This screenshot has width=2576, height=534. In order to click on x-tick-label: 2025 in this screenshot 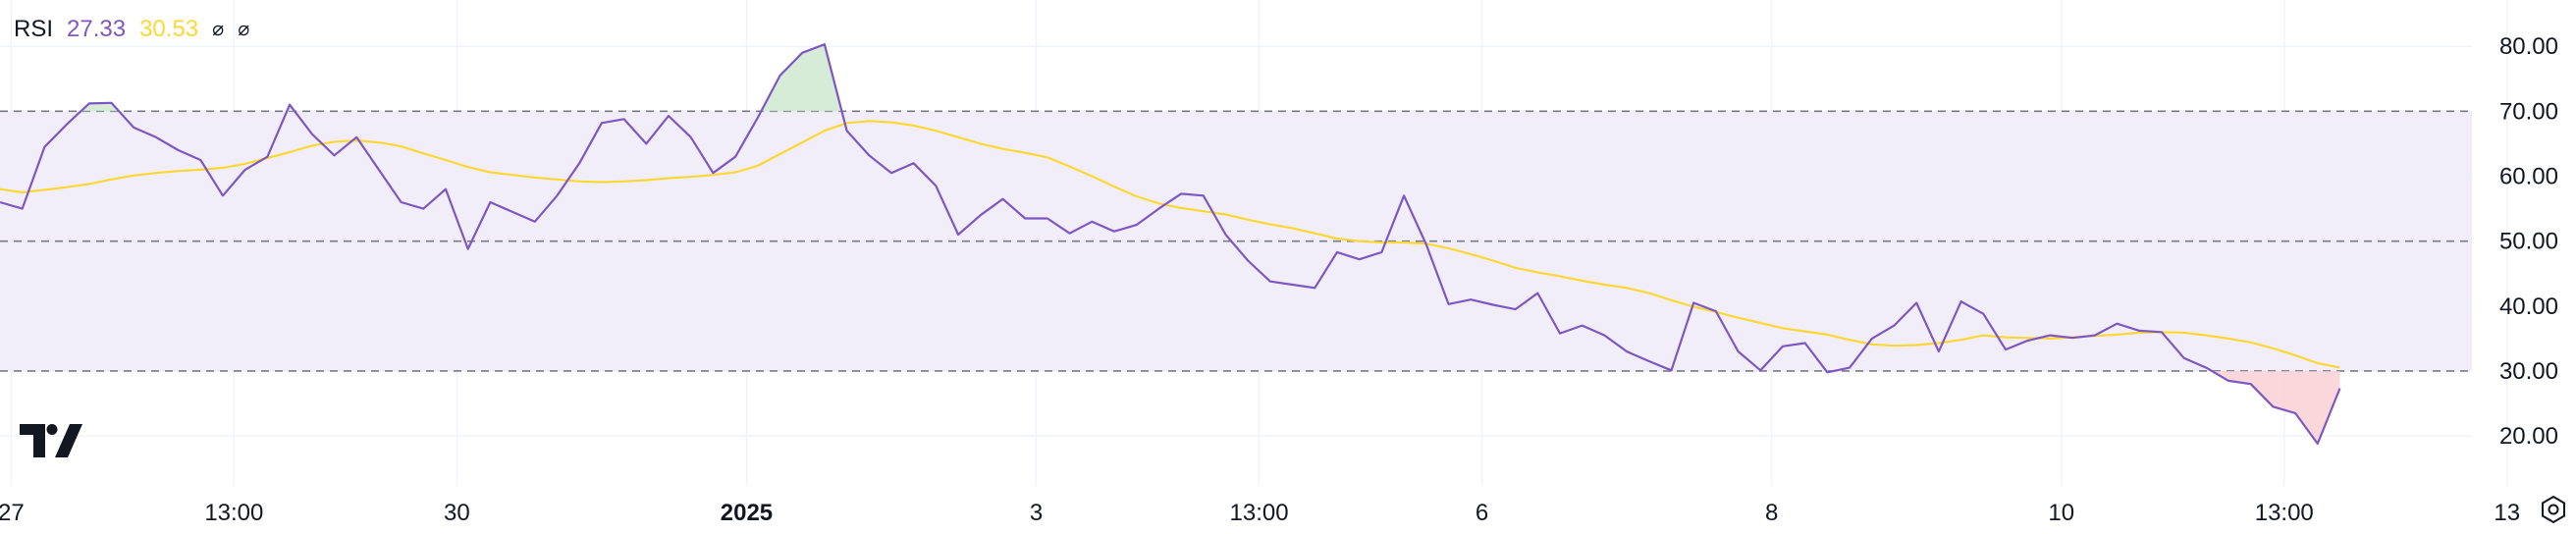, I will do `click(747, 513)`.